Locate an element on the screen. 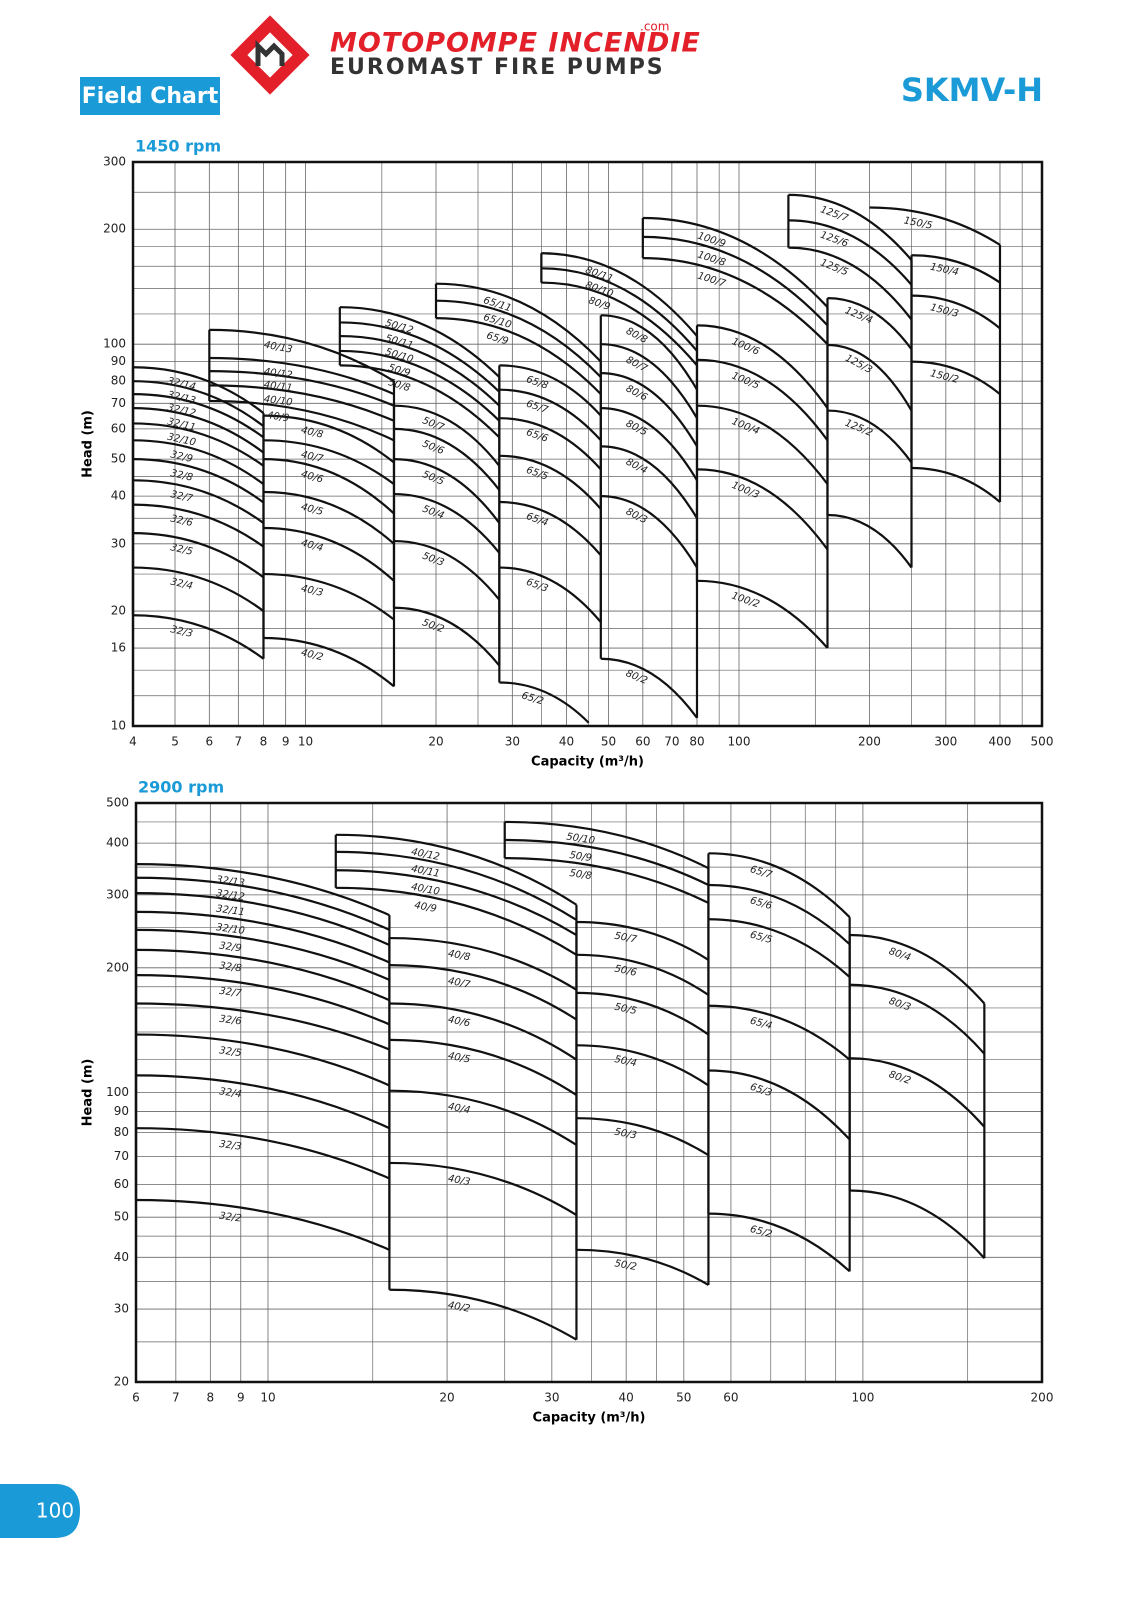 The image size is (1146, 1604). section-title: Field Chart is located at coordinates (150, 96).